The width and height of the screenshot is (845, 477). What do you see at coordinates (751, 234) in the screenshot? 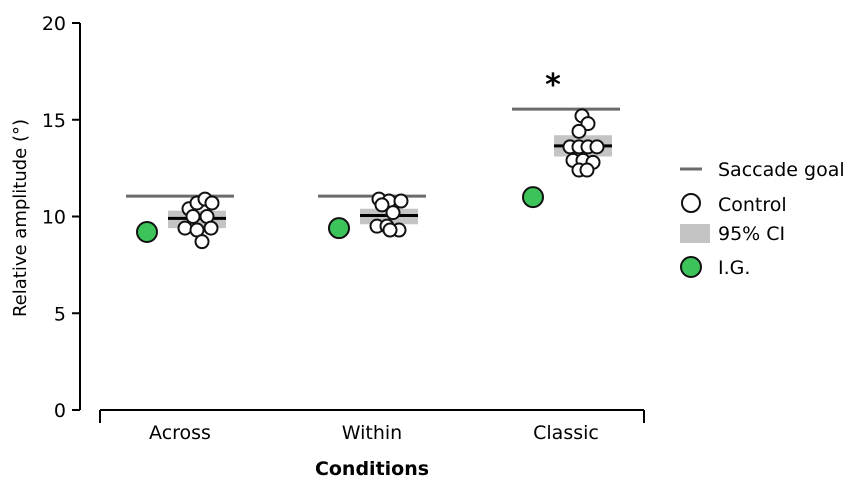
I see `legend-ci-label: 95% CI` at bounding box center [751, 234].